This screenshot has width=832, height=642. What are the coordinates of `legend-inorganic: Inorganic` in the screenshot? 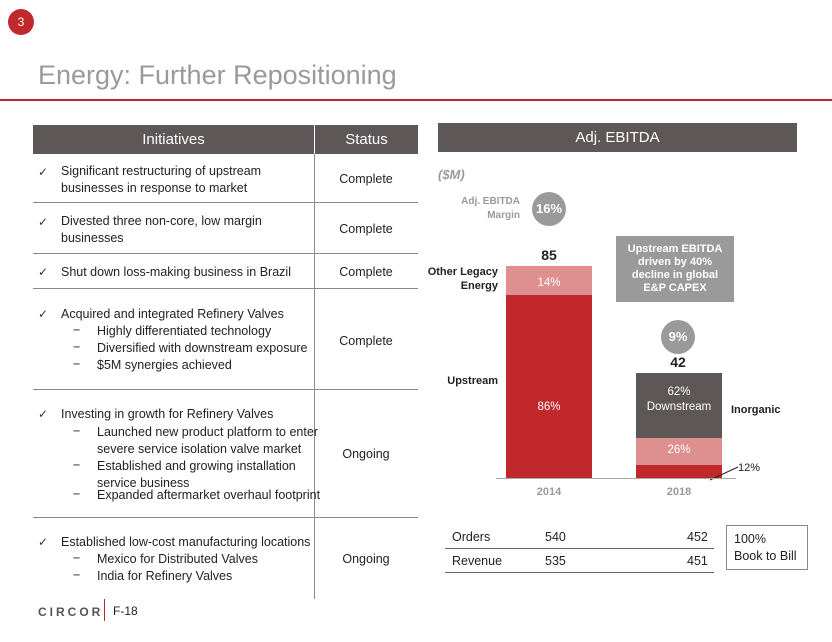 It's located at (756, 410).